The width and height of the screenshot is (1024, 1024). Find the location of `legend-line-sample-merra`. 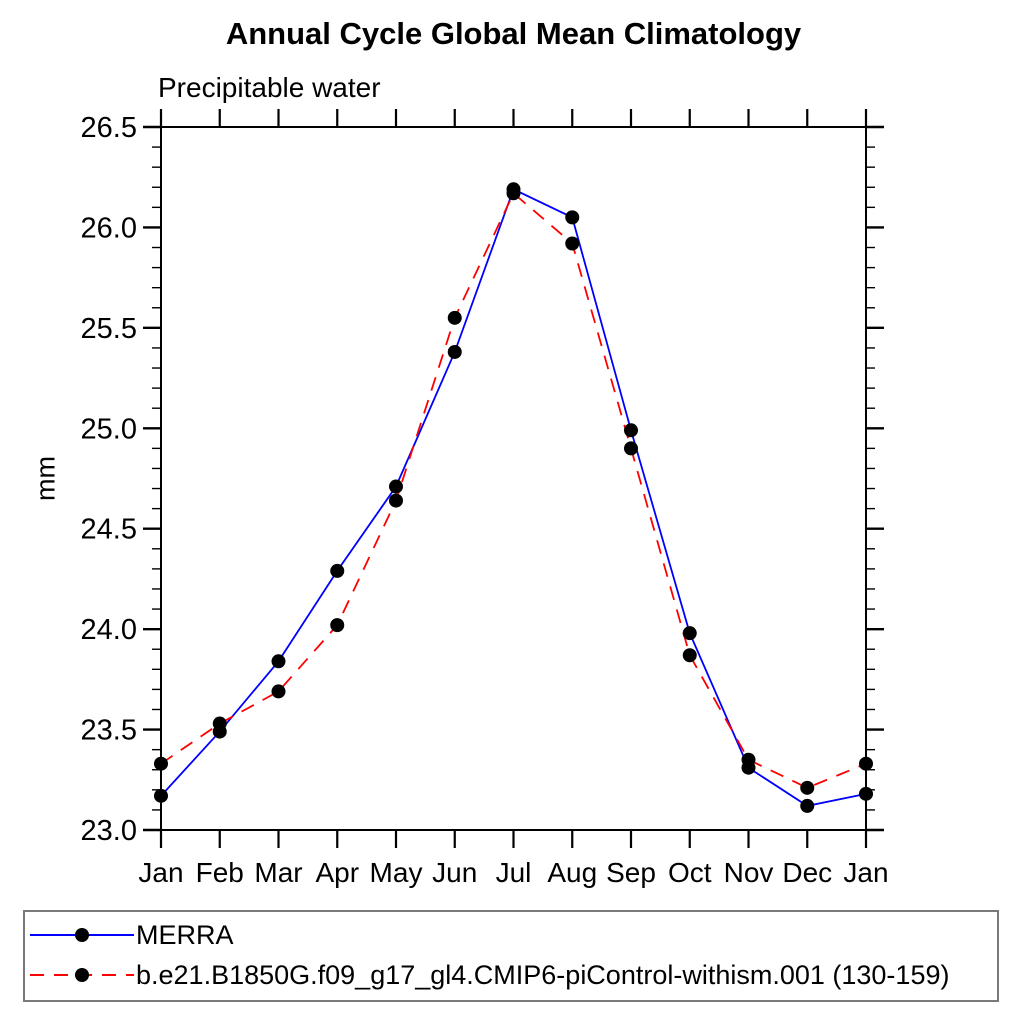

legend-line-sample-merra is located at coordinates (82, 935).